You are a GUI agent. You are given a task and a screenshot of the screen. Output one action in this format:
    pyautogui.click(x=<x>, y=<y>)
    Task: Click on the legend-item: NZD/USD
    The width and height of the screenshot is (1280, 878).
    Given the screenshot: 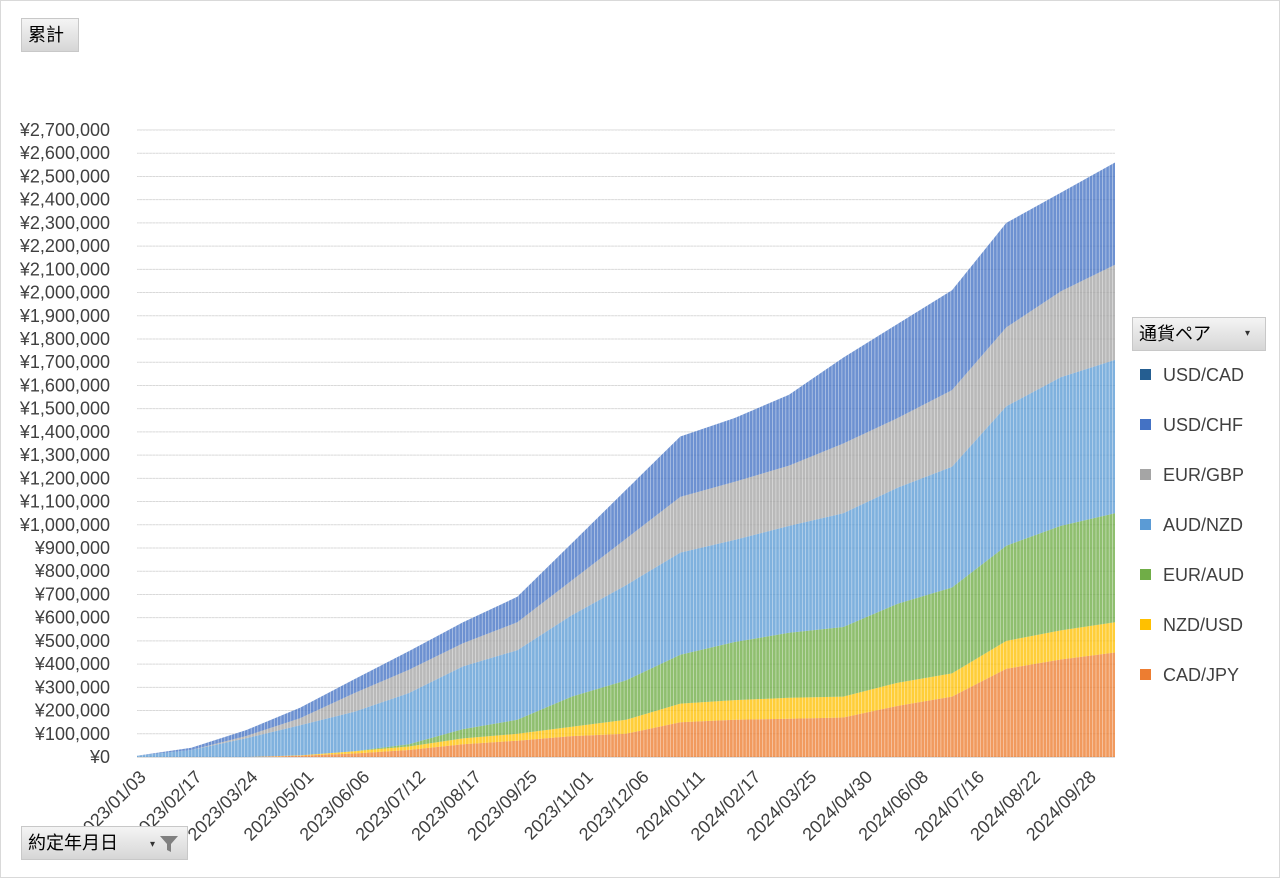 What is the action you would take?
    pyautogui.click(x=1191, y=625)
    